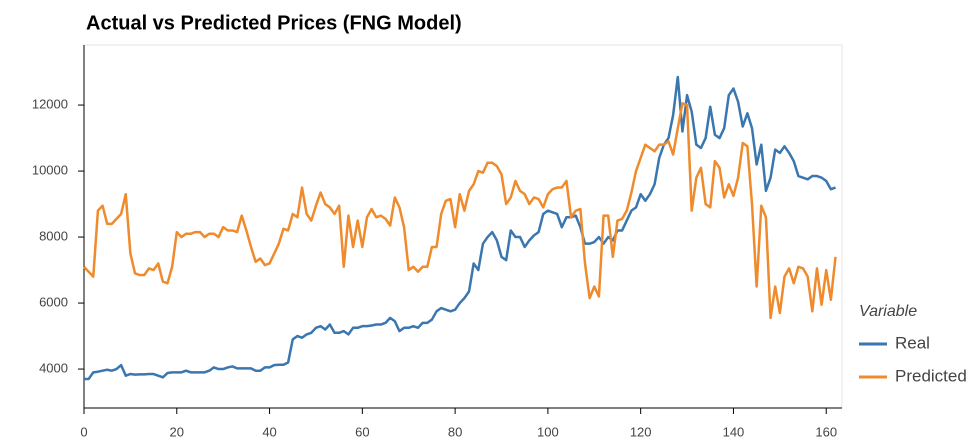 Image resolution: width=979 pixels, height=443 pixels. What do you see at coordinates (83, 431) in the screenshot?
I see `x-tick-label: 0` at bounding box center [83, 431].